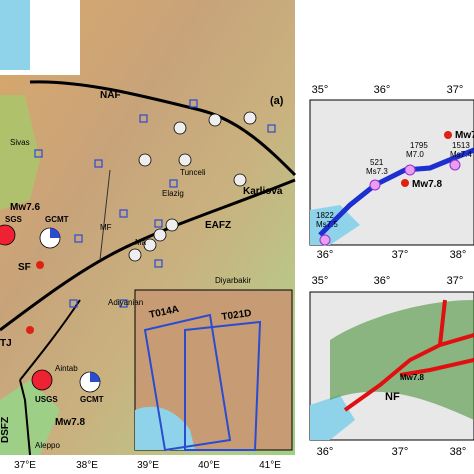  Describe the element at coordinates (233, 280) in the screenshot. I see `label: Diyarbakir` at that location.